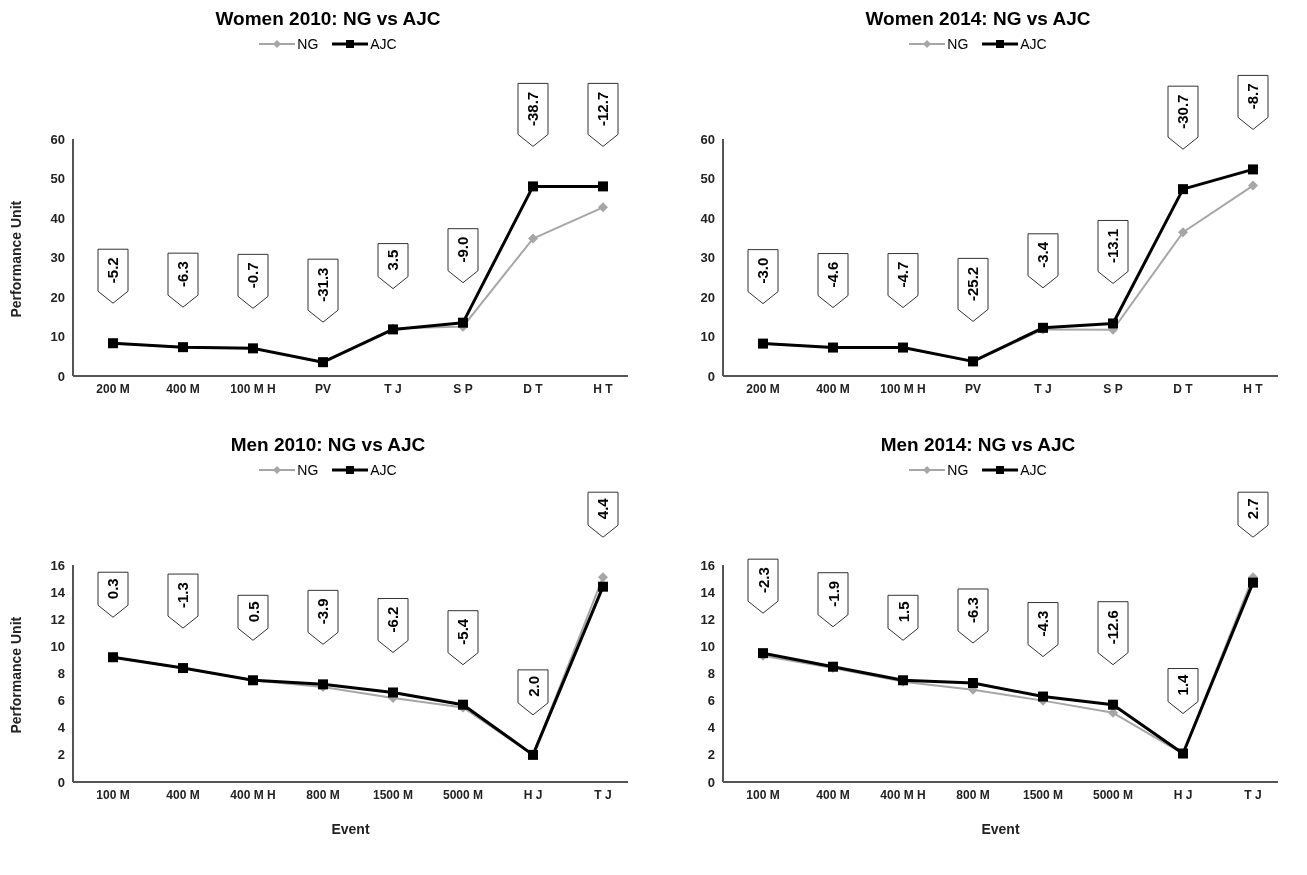  I want to click on chart-title: Women 2014: NG vs AJC, so click(978, 19).